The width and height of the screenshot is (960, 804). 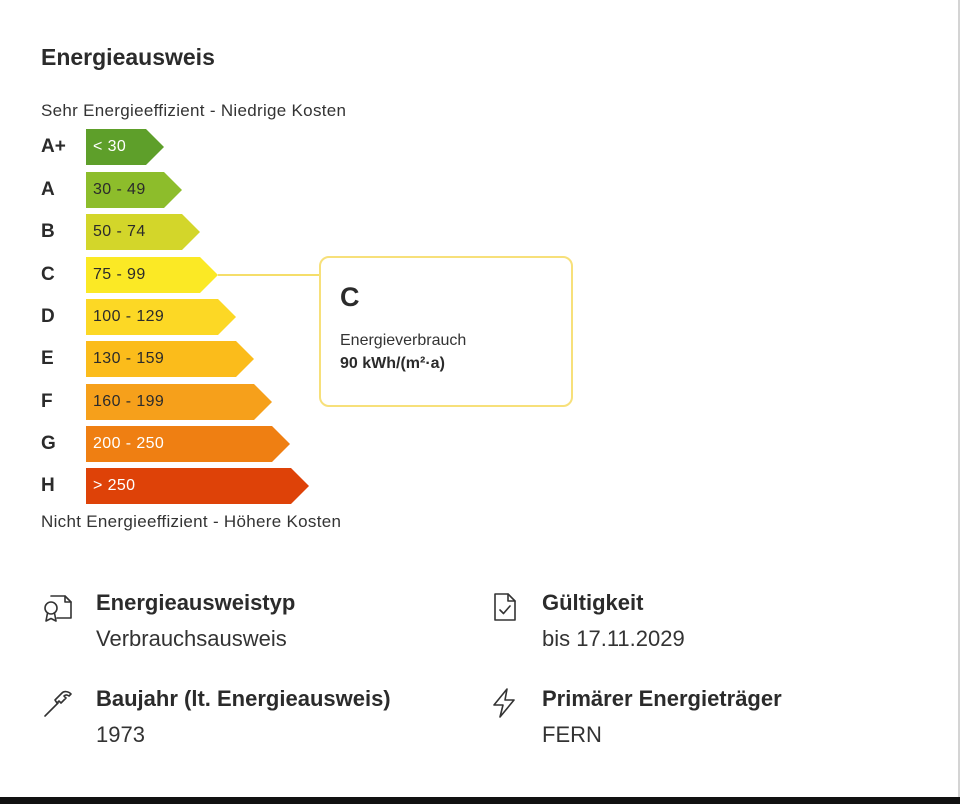 I want to click on certificate-icon, so click(x=58, y=607).